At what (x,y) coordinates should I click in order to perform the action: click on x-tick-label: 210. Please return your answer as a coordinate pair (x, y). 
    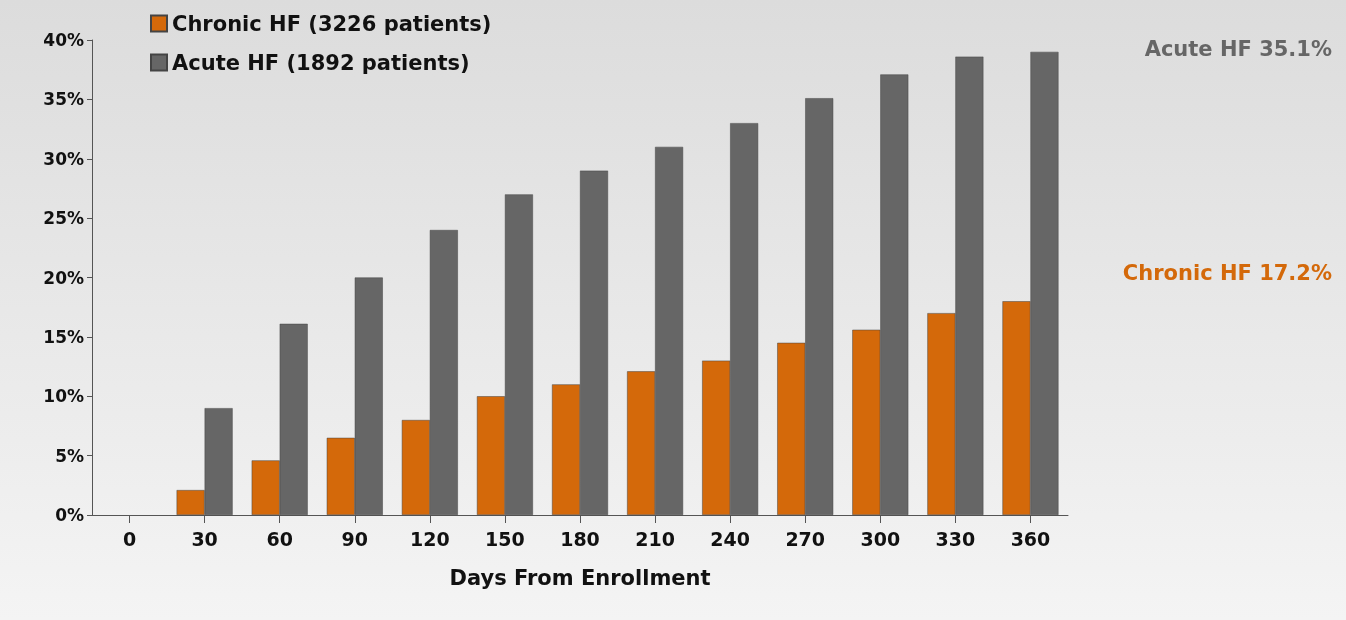
    Looking at the image, I should click on (655, 538).